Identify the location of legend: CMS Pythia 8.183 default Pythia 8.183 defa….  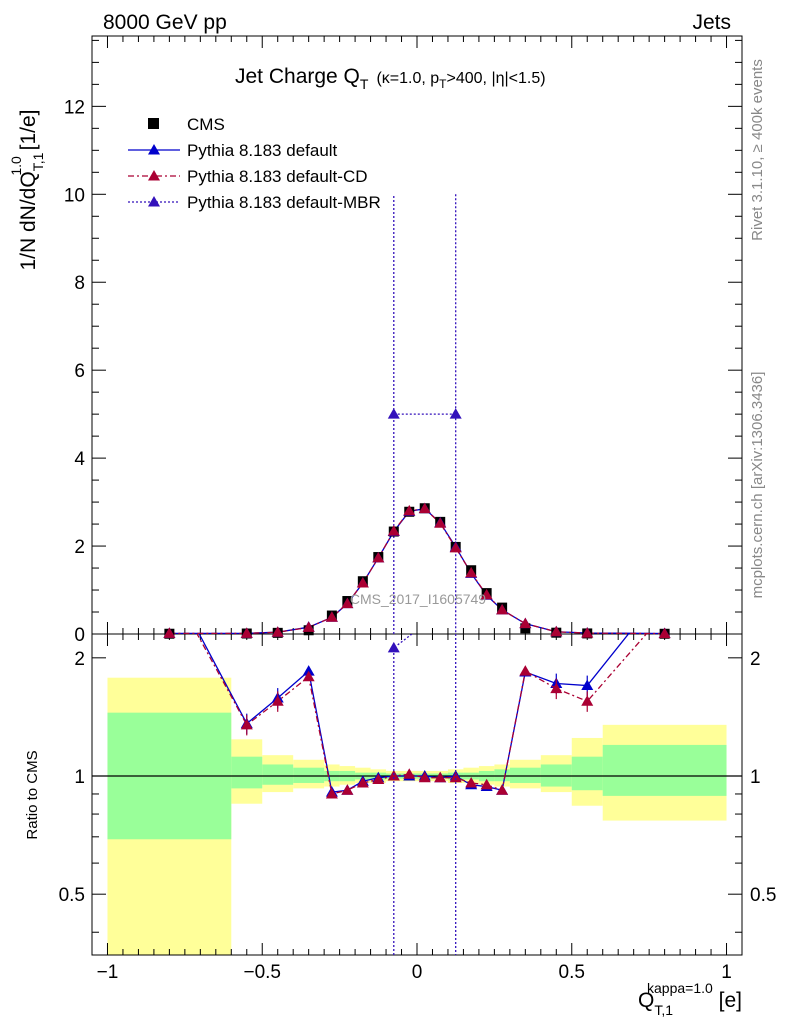
(254, 163).